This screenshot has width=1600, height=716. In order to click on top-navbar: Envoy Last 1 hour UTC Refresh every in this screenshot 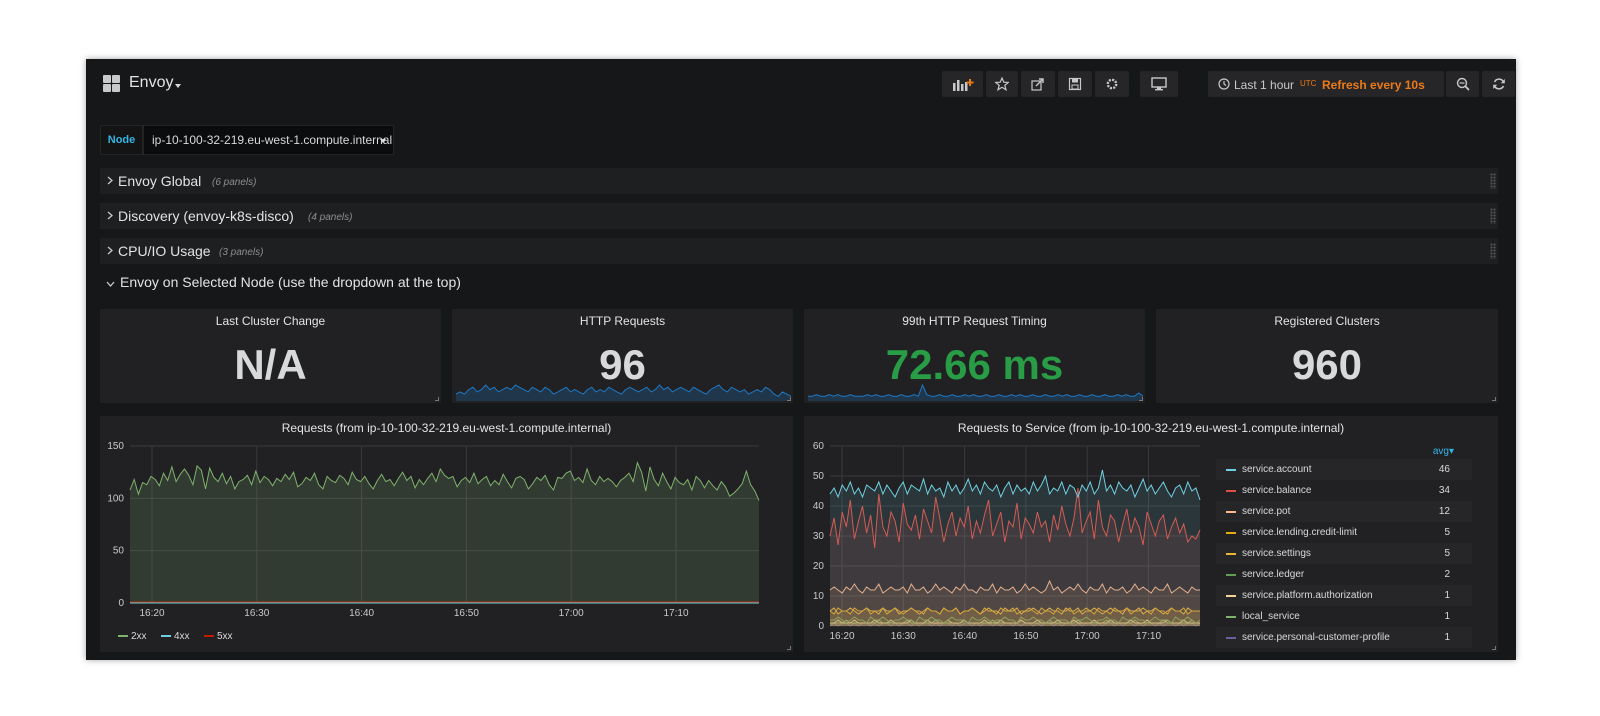, I will do `click(801, 84)`.